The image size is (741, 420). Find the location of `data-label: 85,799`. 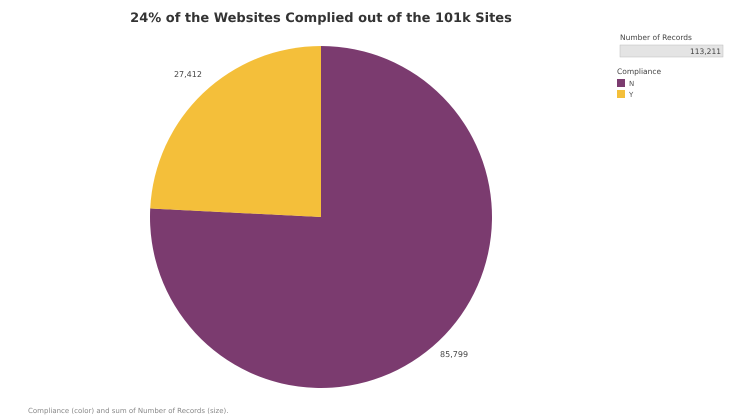

data-label: 85,799 is located at coordinates (454, 354).